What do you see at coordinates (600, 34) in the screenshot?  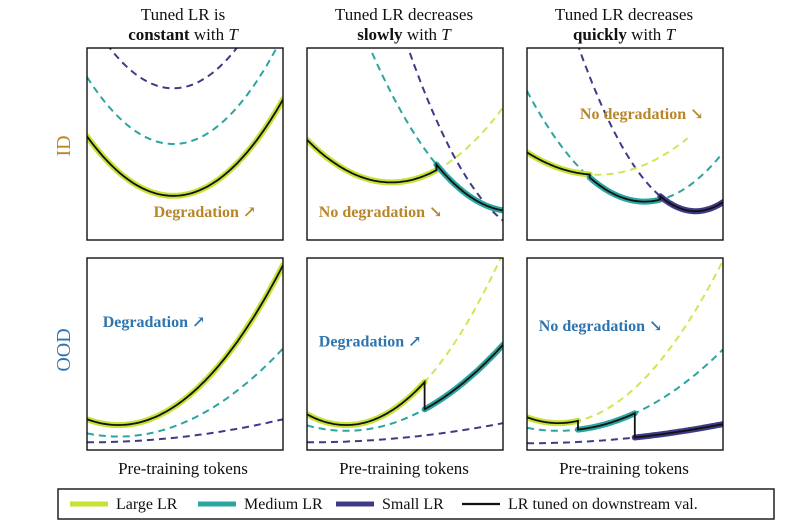 I see `column-title-3-emph: quickly` at bounding box center [600, 34].